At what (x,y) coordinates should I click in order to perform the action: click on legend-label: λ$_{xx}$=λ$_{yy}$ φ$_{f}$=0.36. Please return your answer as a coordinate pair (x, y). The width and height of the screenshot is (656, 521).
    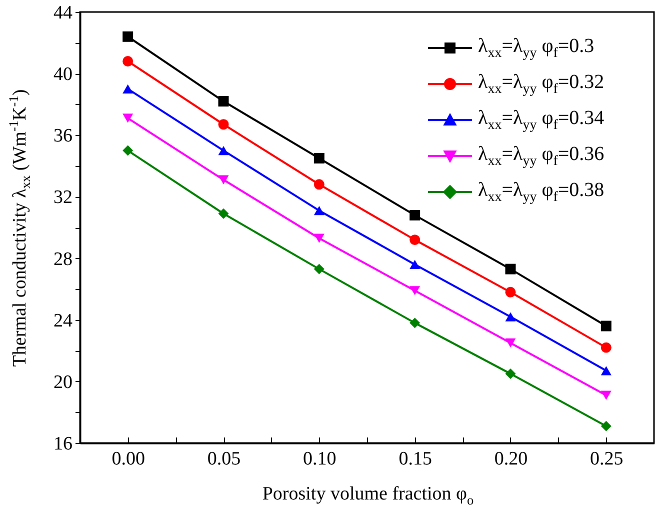
    Looking at the image, I should click on (541, 156).